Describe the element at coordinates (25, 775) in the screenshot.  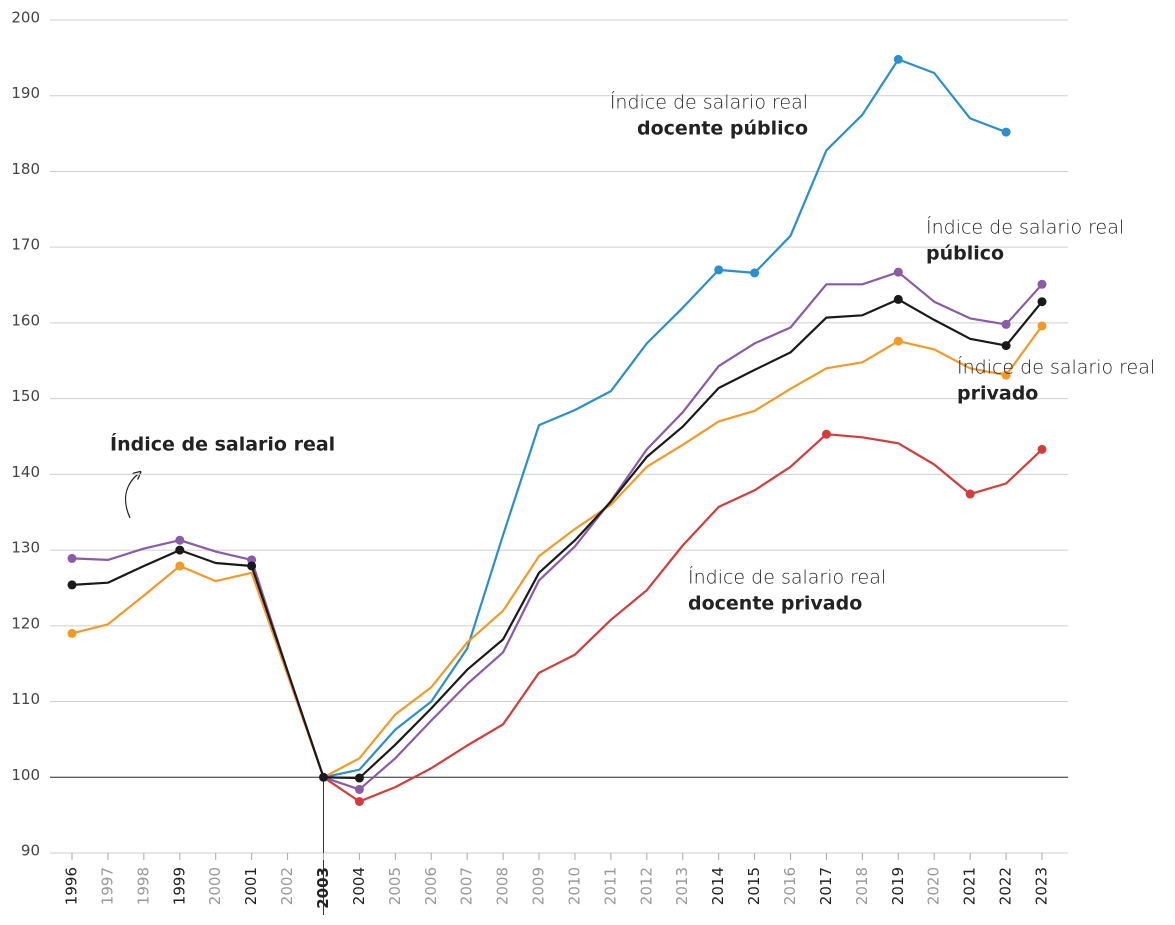
I see `y-tick-label: 100` at that location.